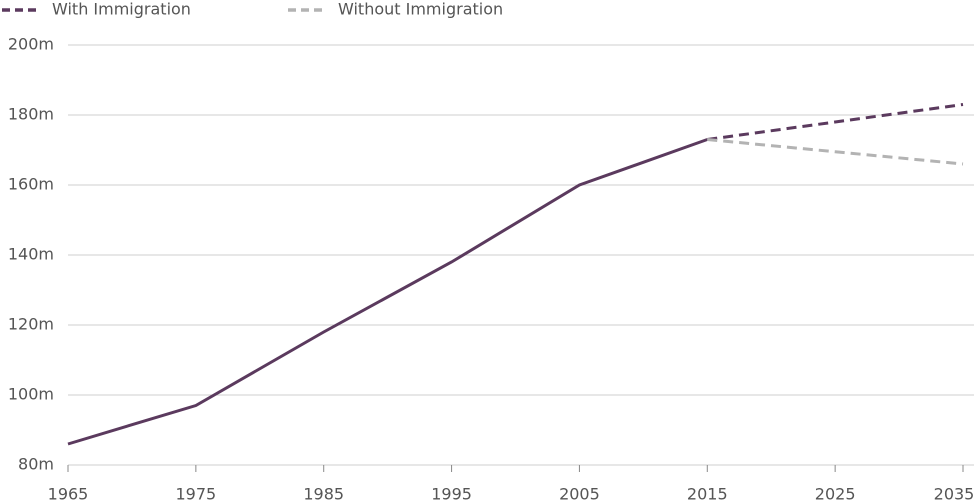 The height and width of the screenshot is (504, 974). Describe the element at coordinates (835, 494) in the screenshot. I see `x-tick-label: 2025` at that location.